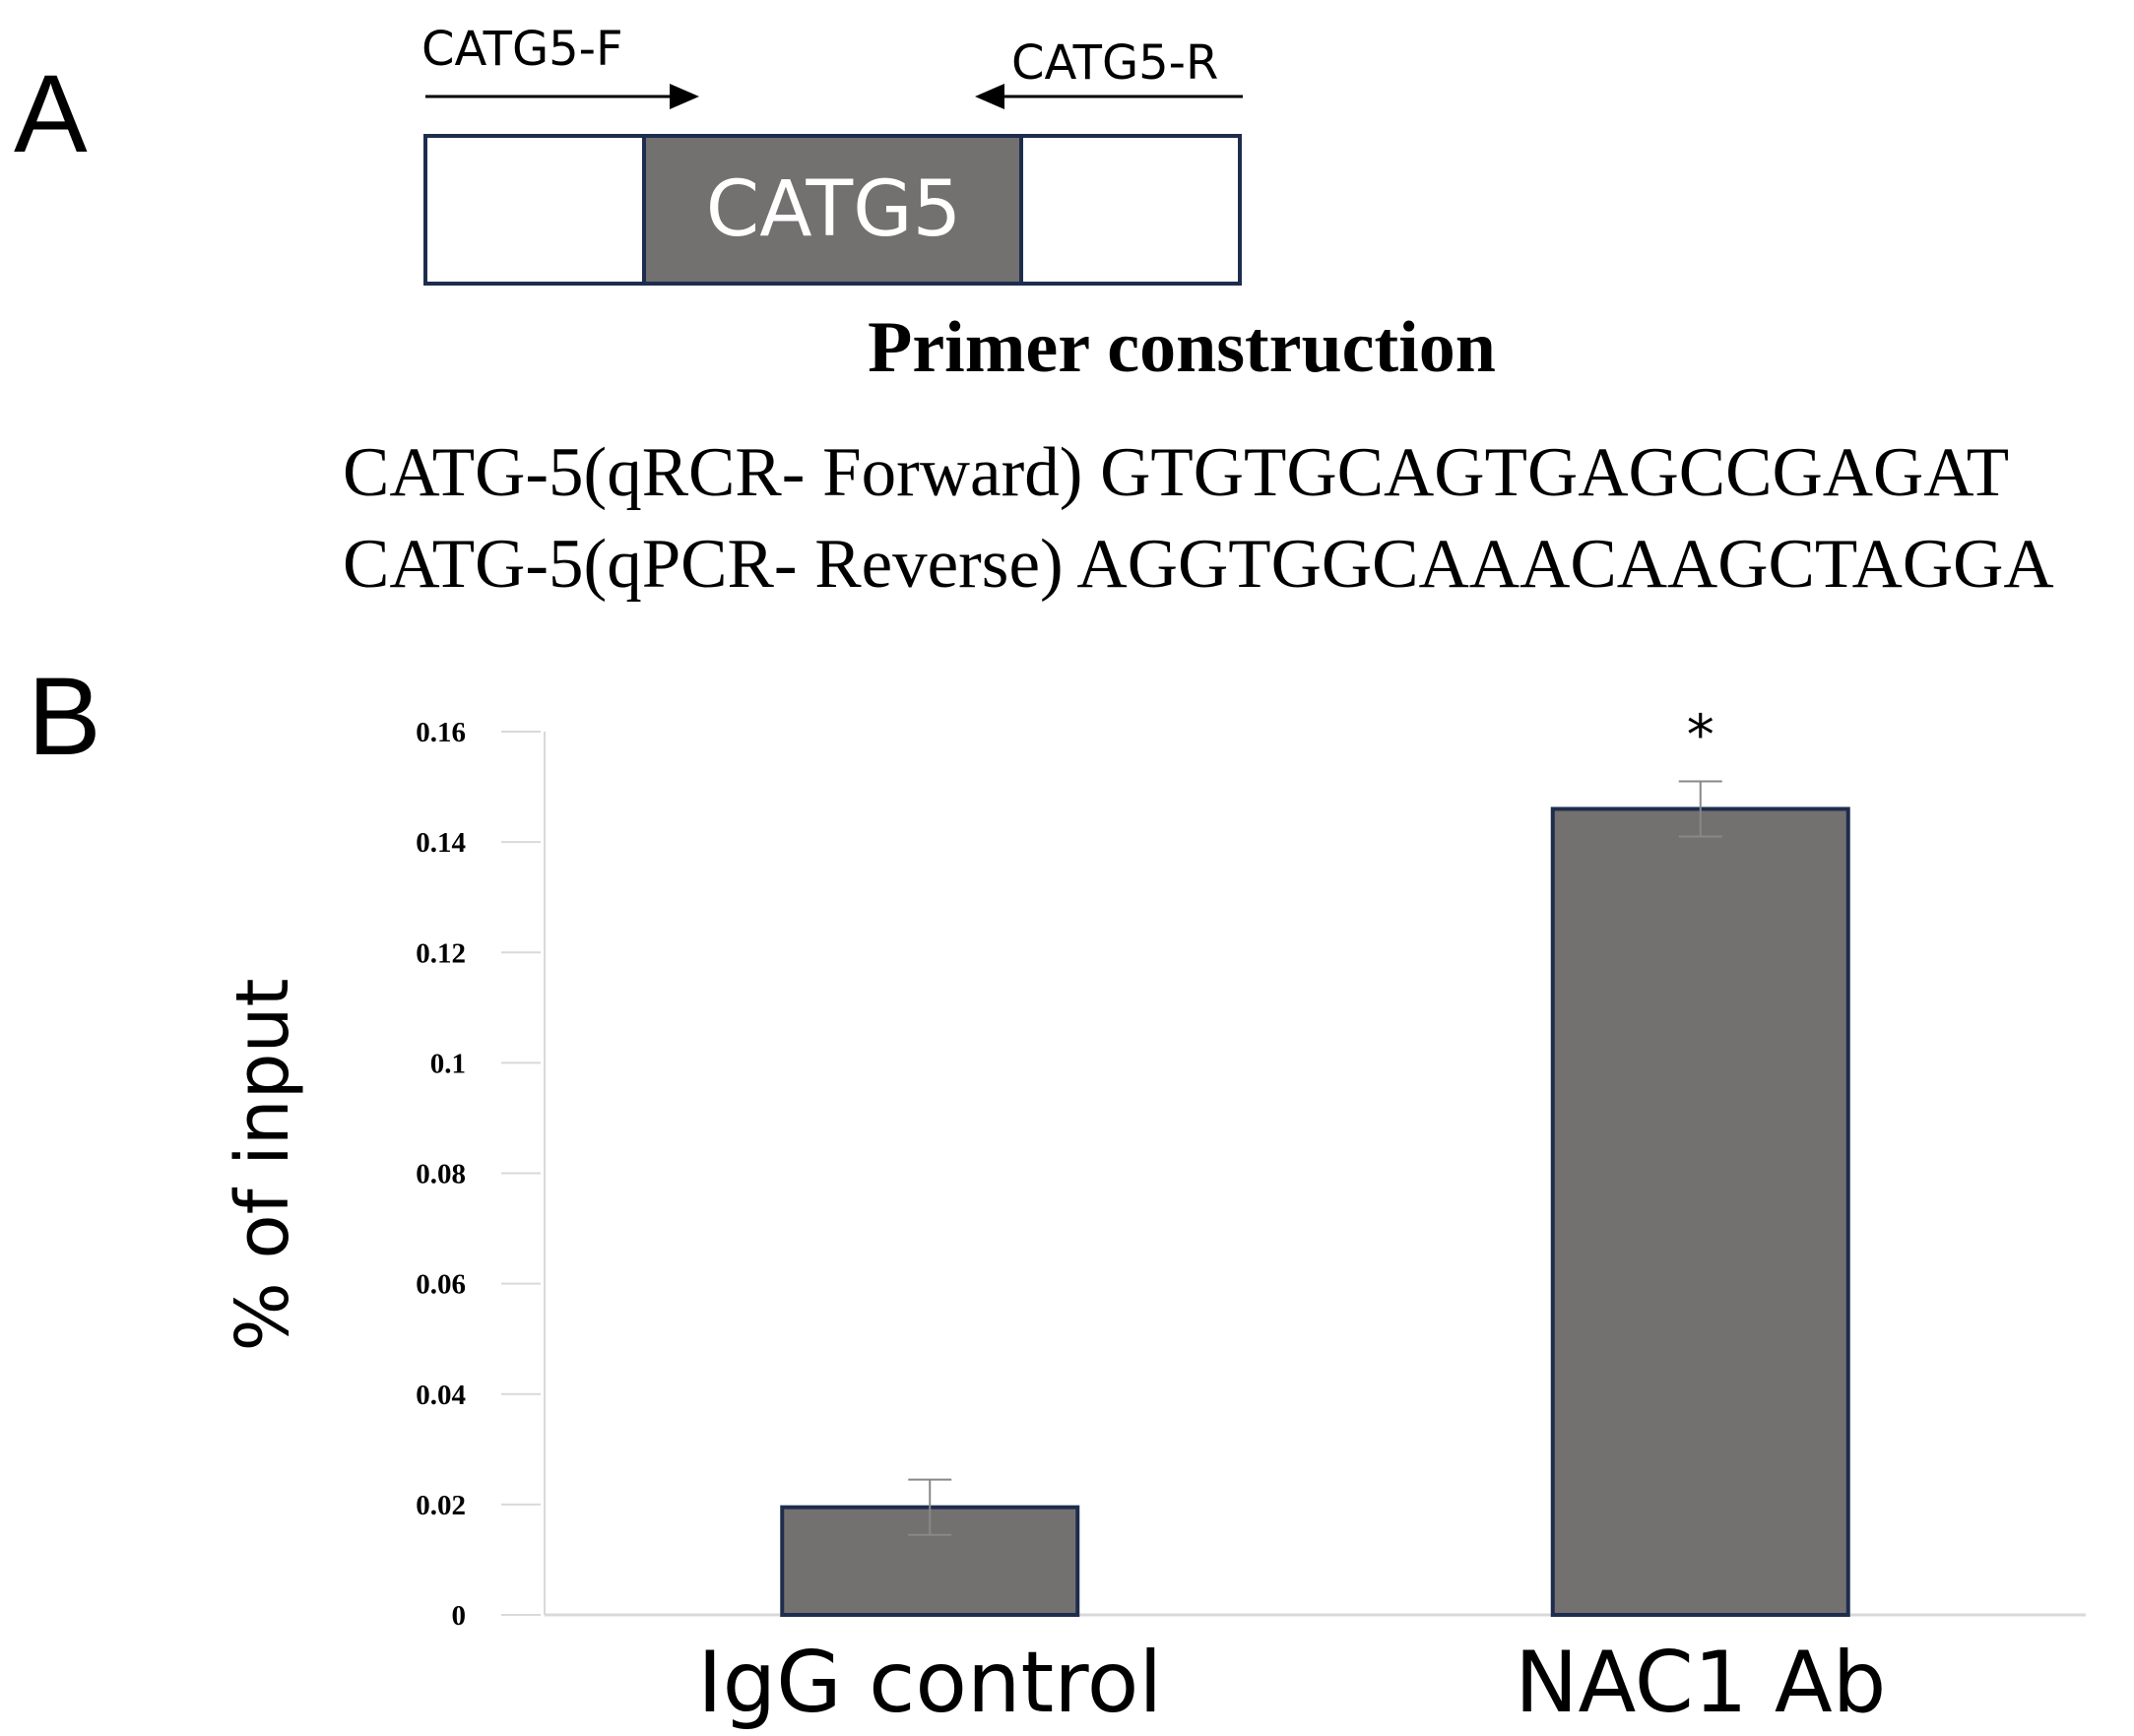  What do you see at coordinates (535, 210) in the screenshot?
I see `gene-flank-left` at bounding box center [535, 210].